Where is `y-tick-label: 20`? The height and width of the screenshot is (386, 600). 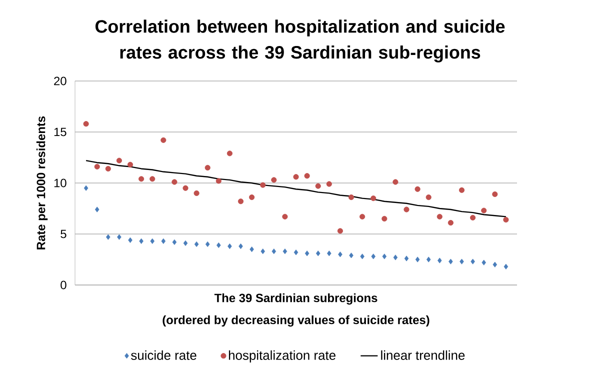 y-tick-label: 20 is located at coordinates (60, 81).